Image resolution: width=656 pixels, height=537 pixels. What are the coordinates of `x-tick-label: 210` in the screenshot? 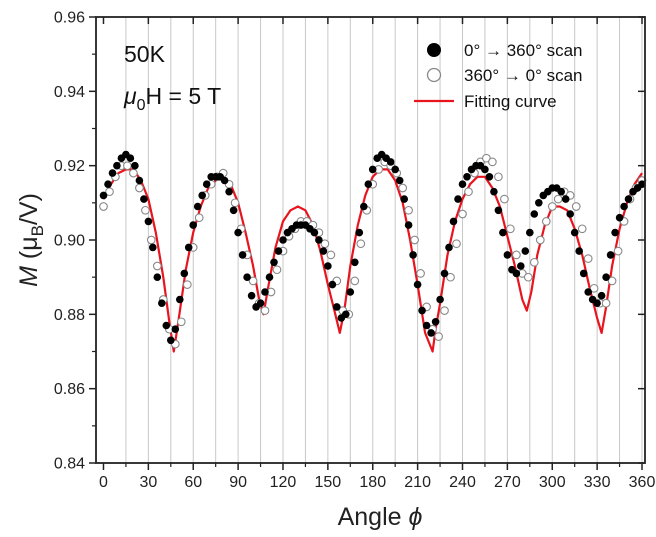 It's located at (417, 482).